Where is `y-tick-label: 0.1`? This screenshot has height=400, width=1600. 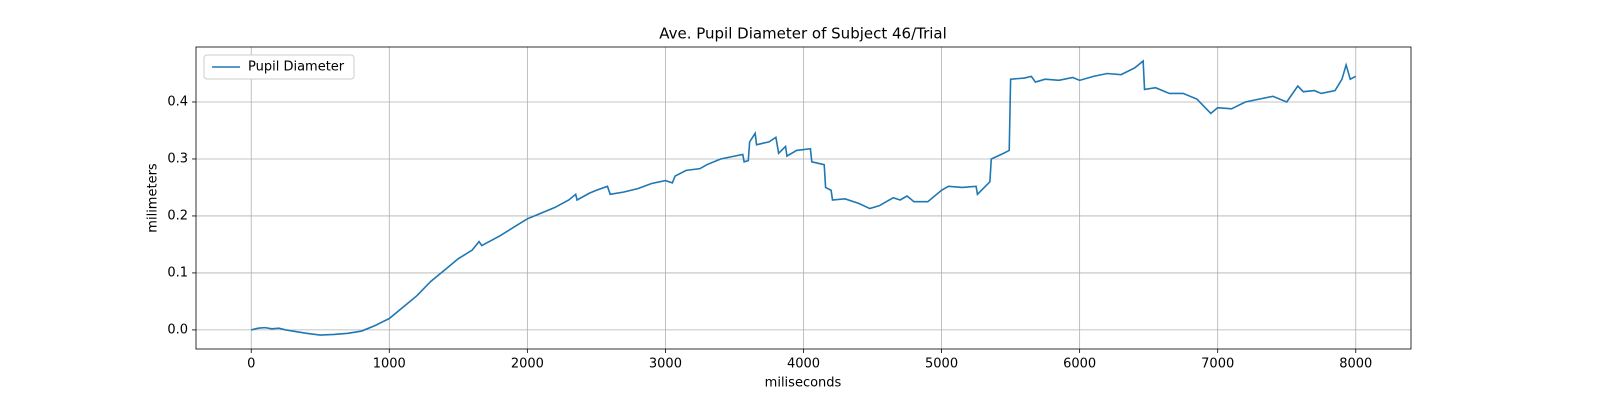 y-tick-label: 0.1 is located at coordinates (177, 272).